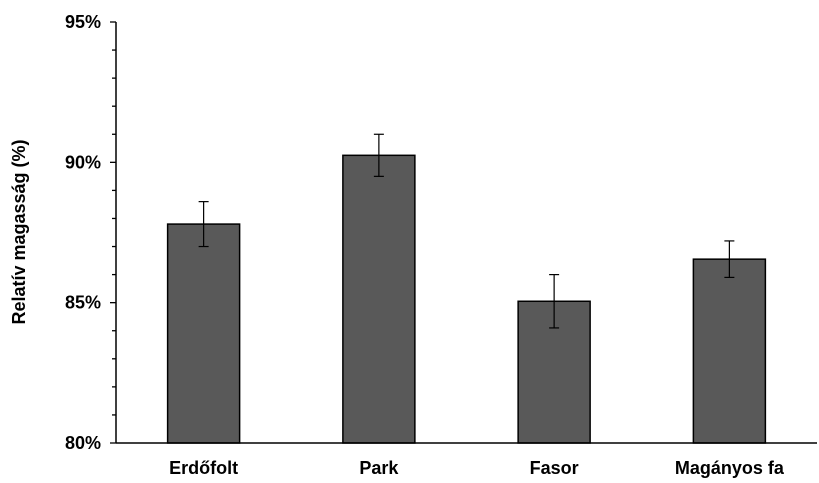 The width and height of the screenshot is (819, 483). What do you see at coordinates (113, 232) in the screenshot?
I see `y-axis-ticks` at bounding box center [113, 232].